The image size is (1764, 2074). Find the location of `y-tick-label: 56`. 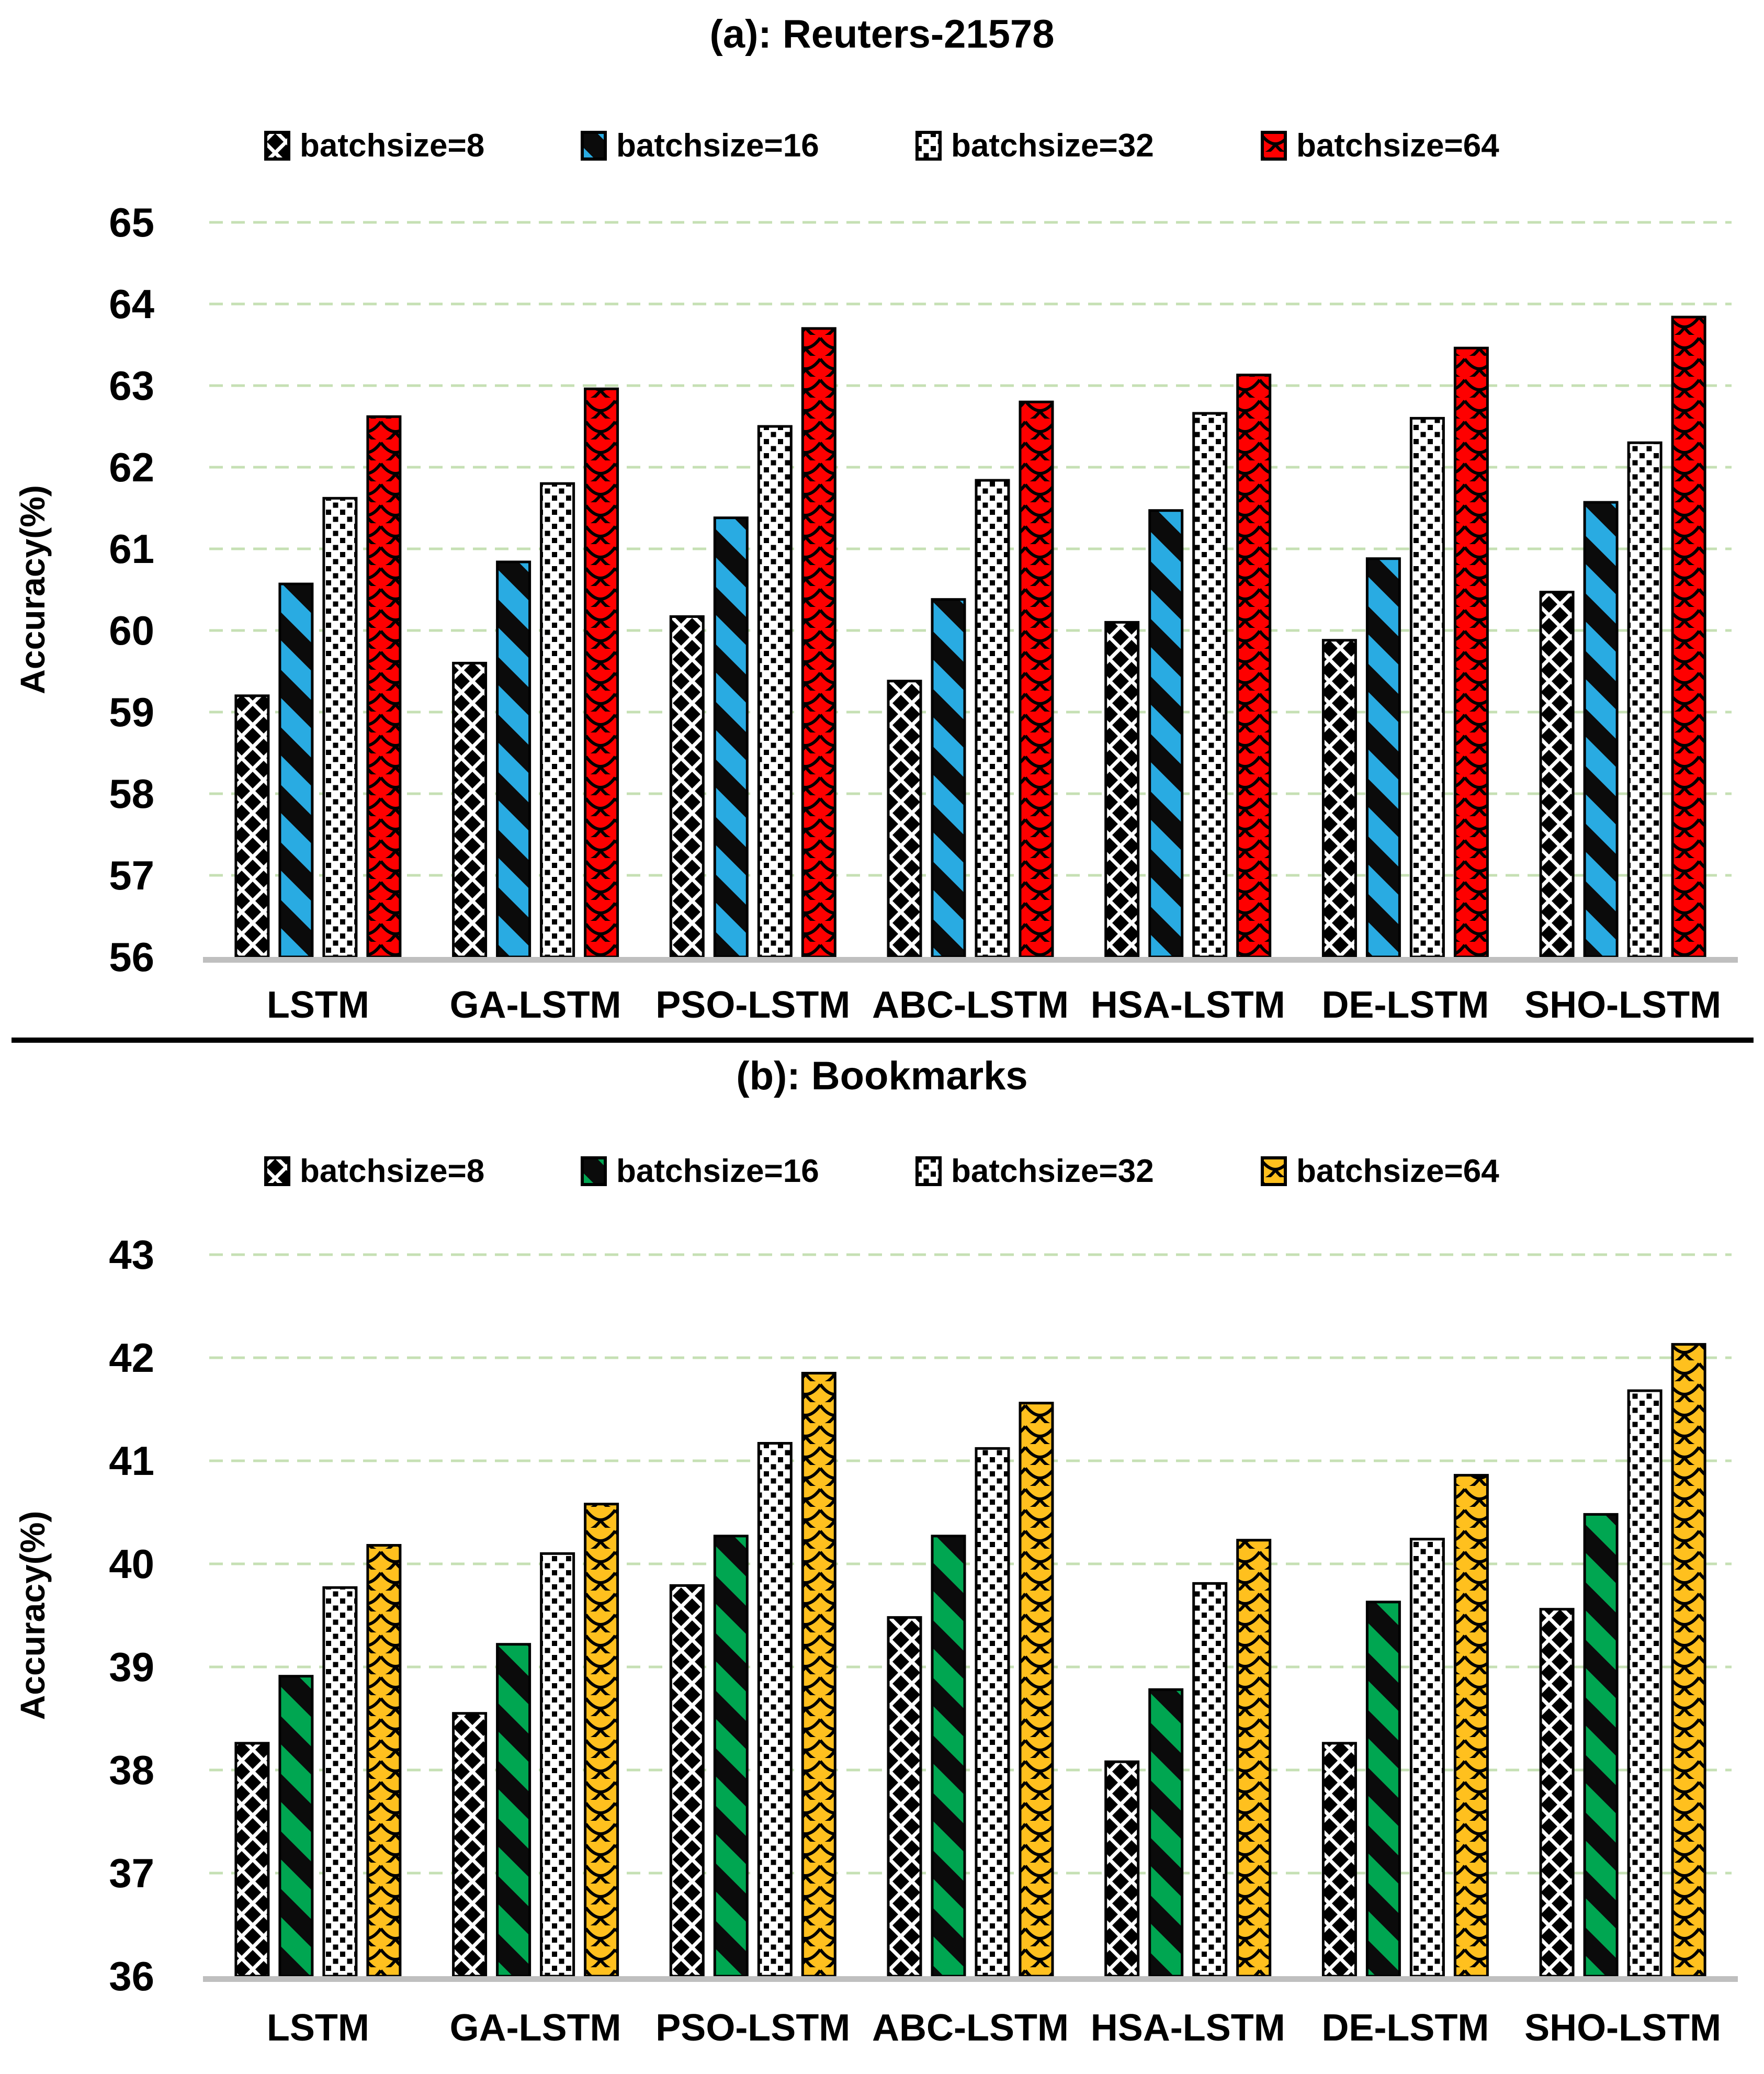

y-tick-label: 56 is located at coordinates (131, 957).